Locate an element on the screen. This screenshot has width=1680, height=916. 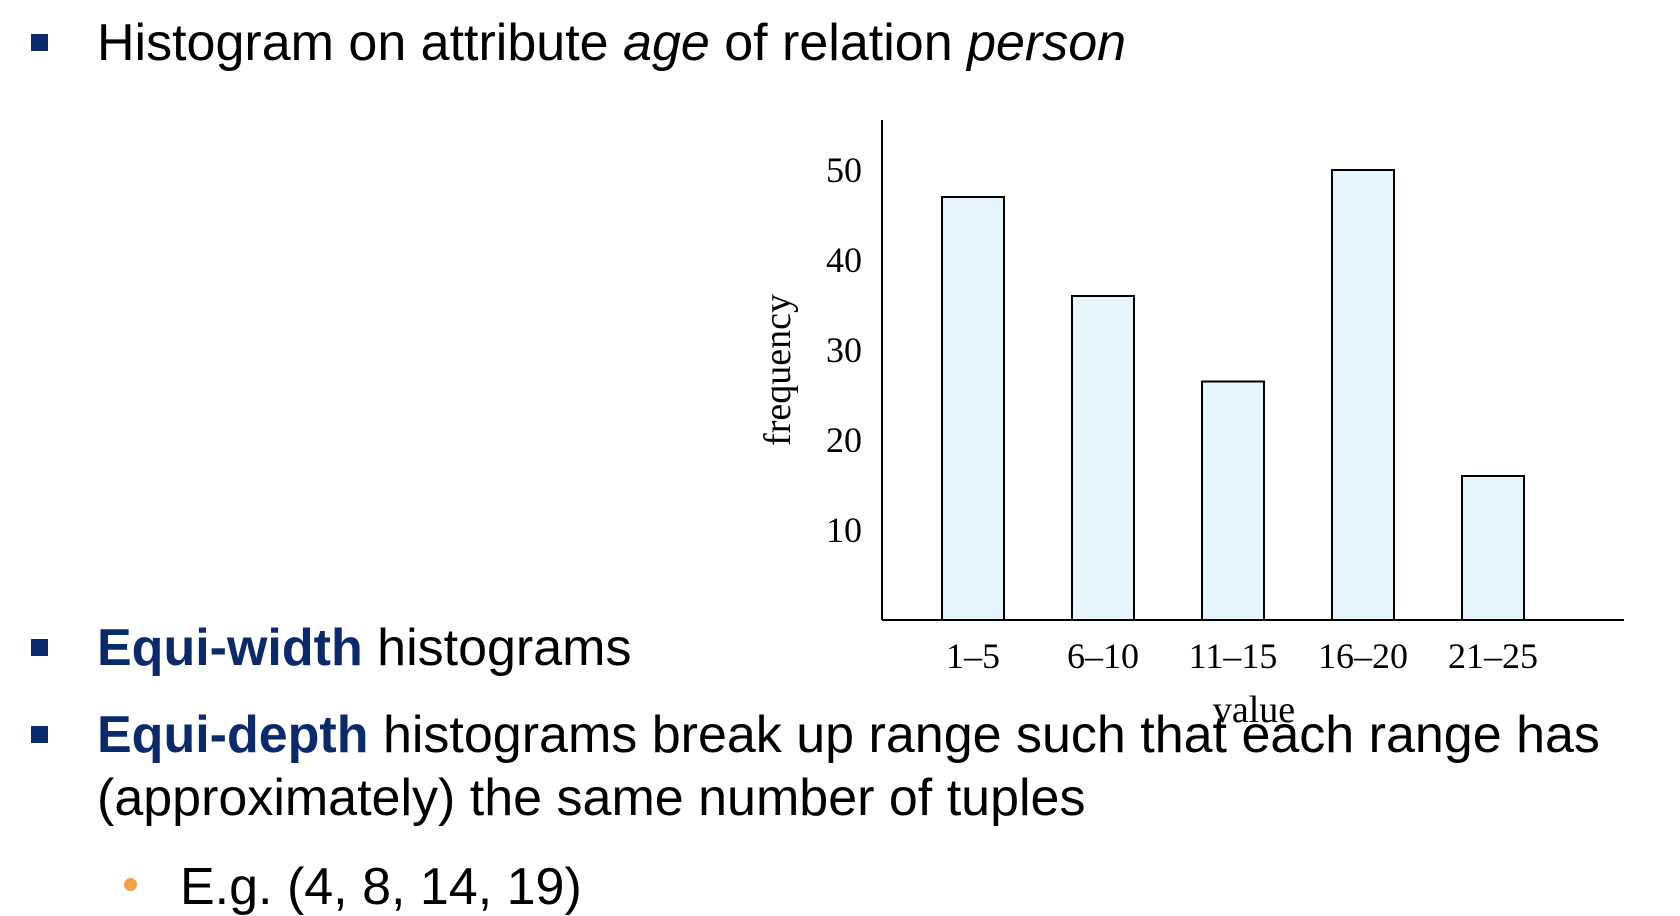
x-tick-label: 6–10 is located at coordinates (1103, 656).